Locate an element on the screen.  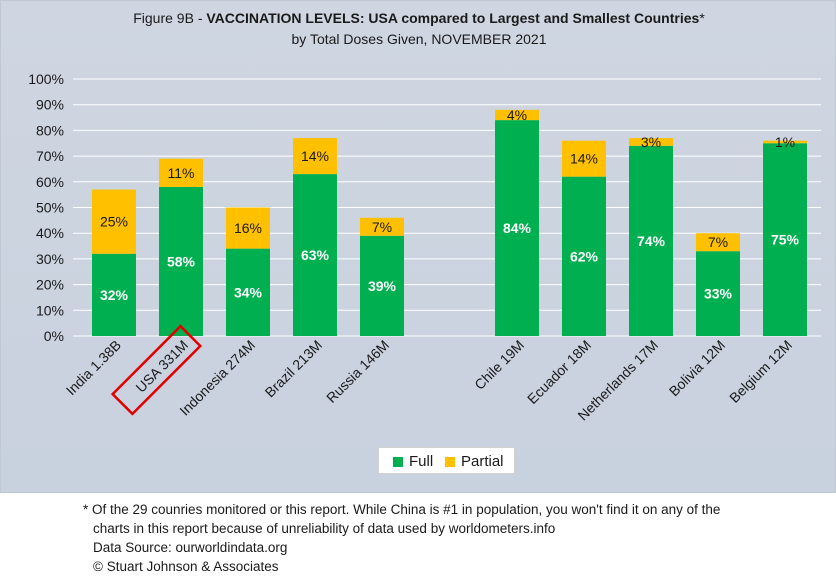
data-label-partial: 16% is located at coordinates (248, 228).